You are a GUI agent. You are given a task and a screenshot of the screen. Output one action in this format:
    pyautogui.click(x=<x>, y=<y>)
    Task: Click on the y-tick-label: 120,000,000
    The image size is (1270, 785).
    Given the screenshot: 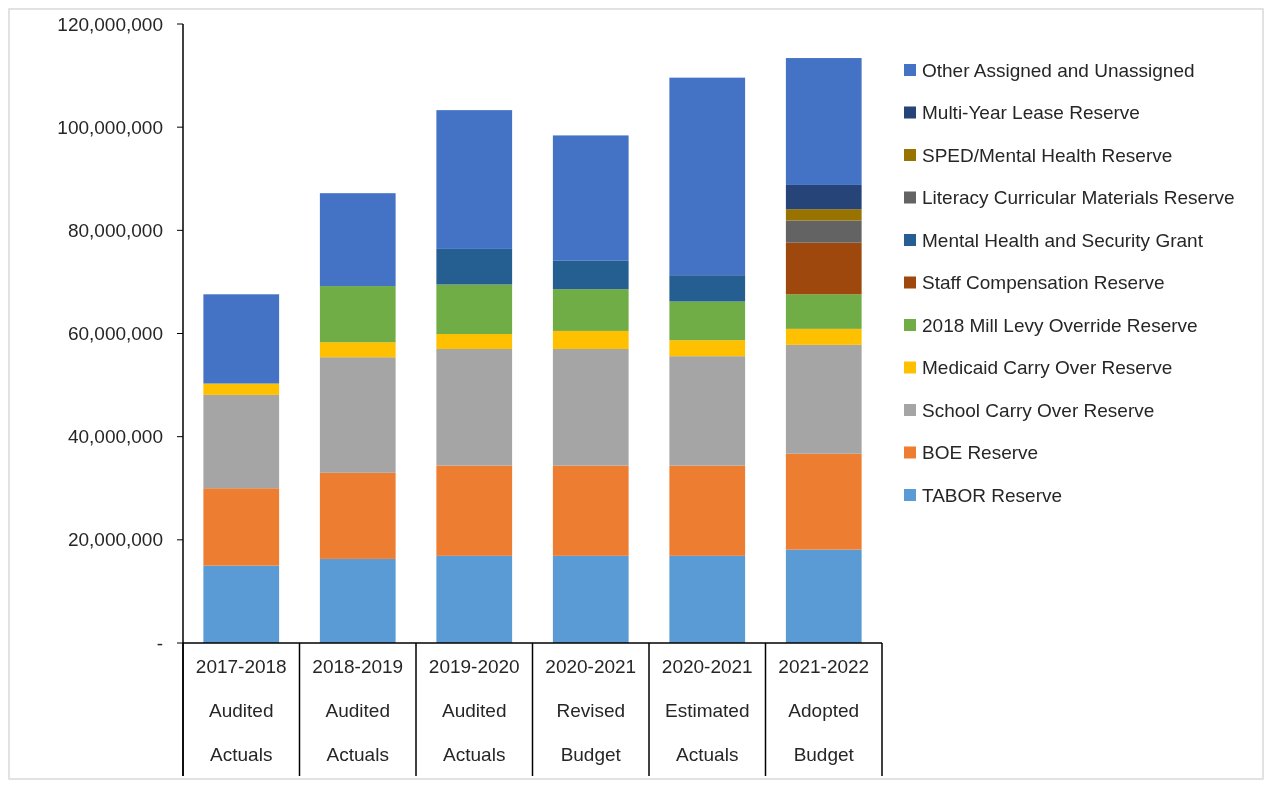 What is the action you would take?
    pyautogui.click(x=110, y=24)
    